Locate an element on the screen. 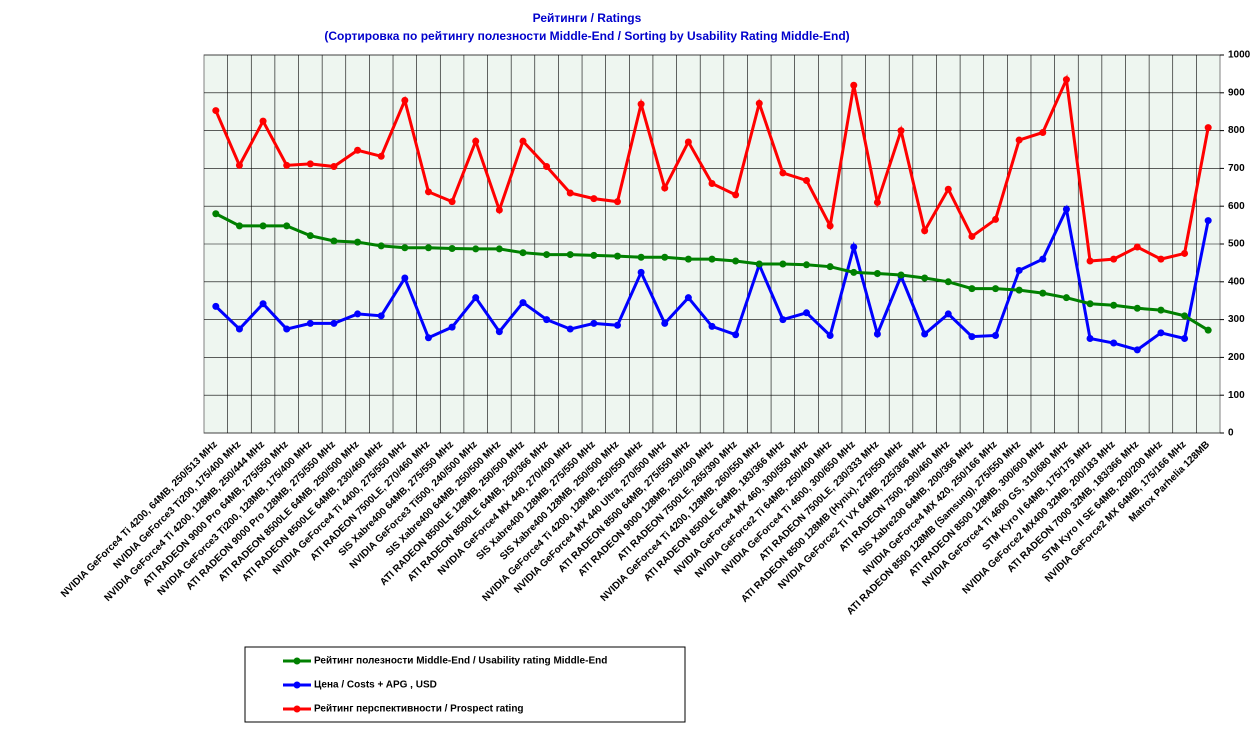  legend is located at coordinates (465, 684).